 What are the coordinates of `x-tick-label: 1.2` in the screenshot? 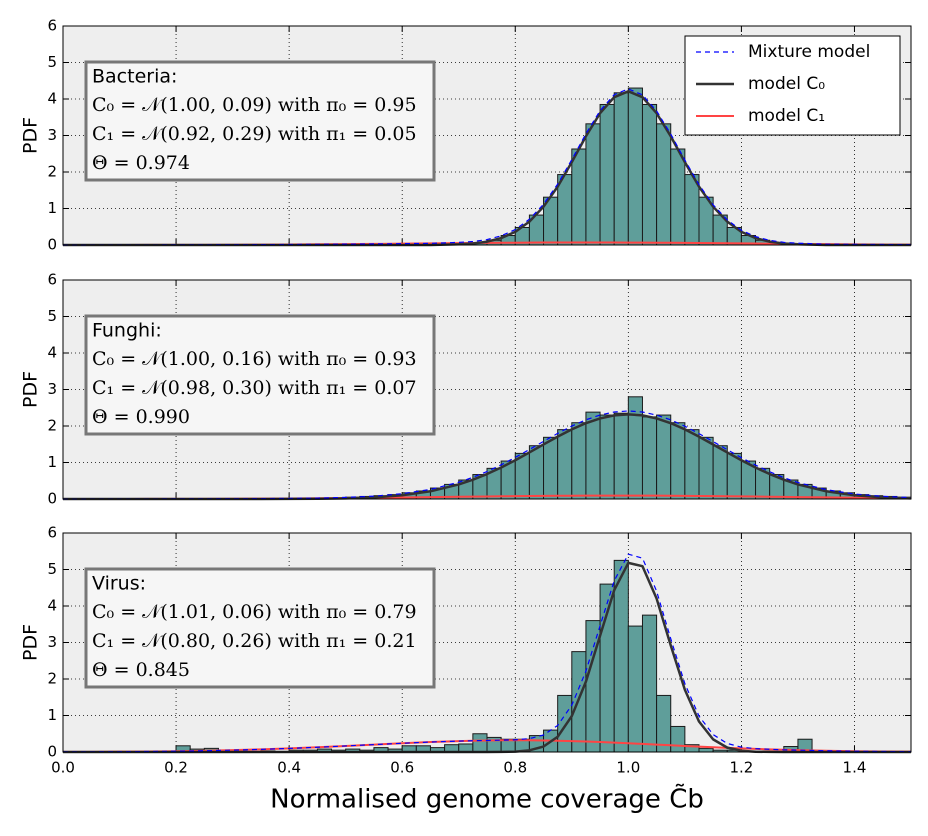 It's located at (741, 768).